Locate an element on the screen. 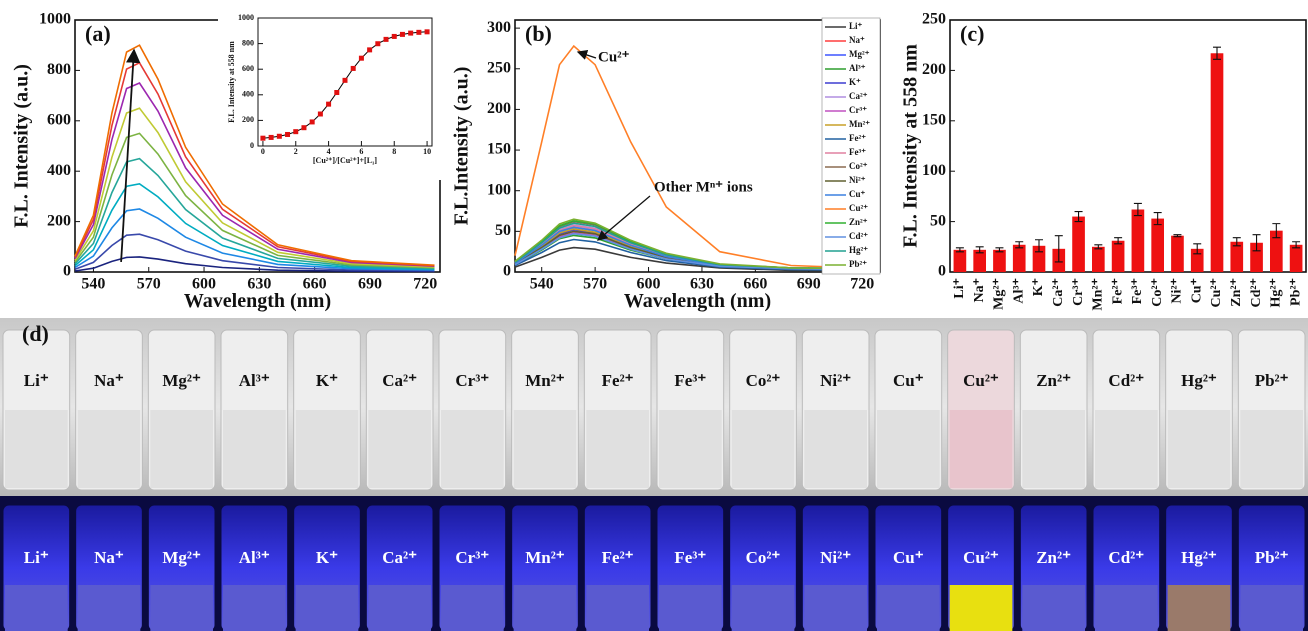  vial-label-uv: Li⁺ is located at coordinates (36, 557).